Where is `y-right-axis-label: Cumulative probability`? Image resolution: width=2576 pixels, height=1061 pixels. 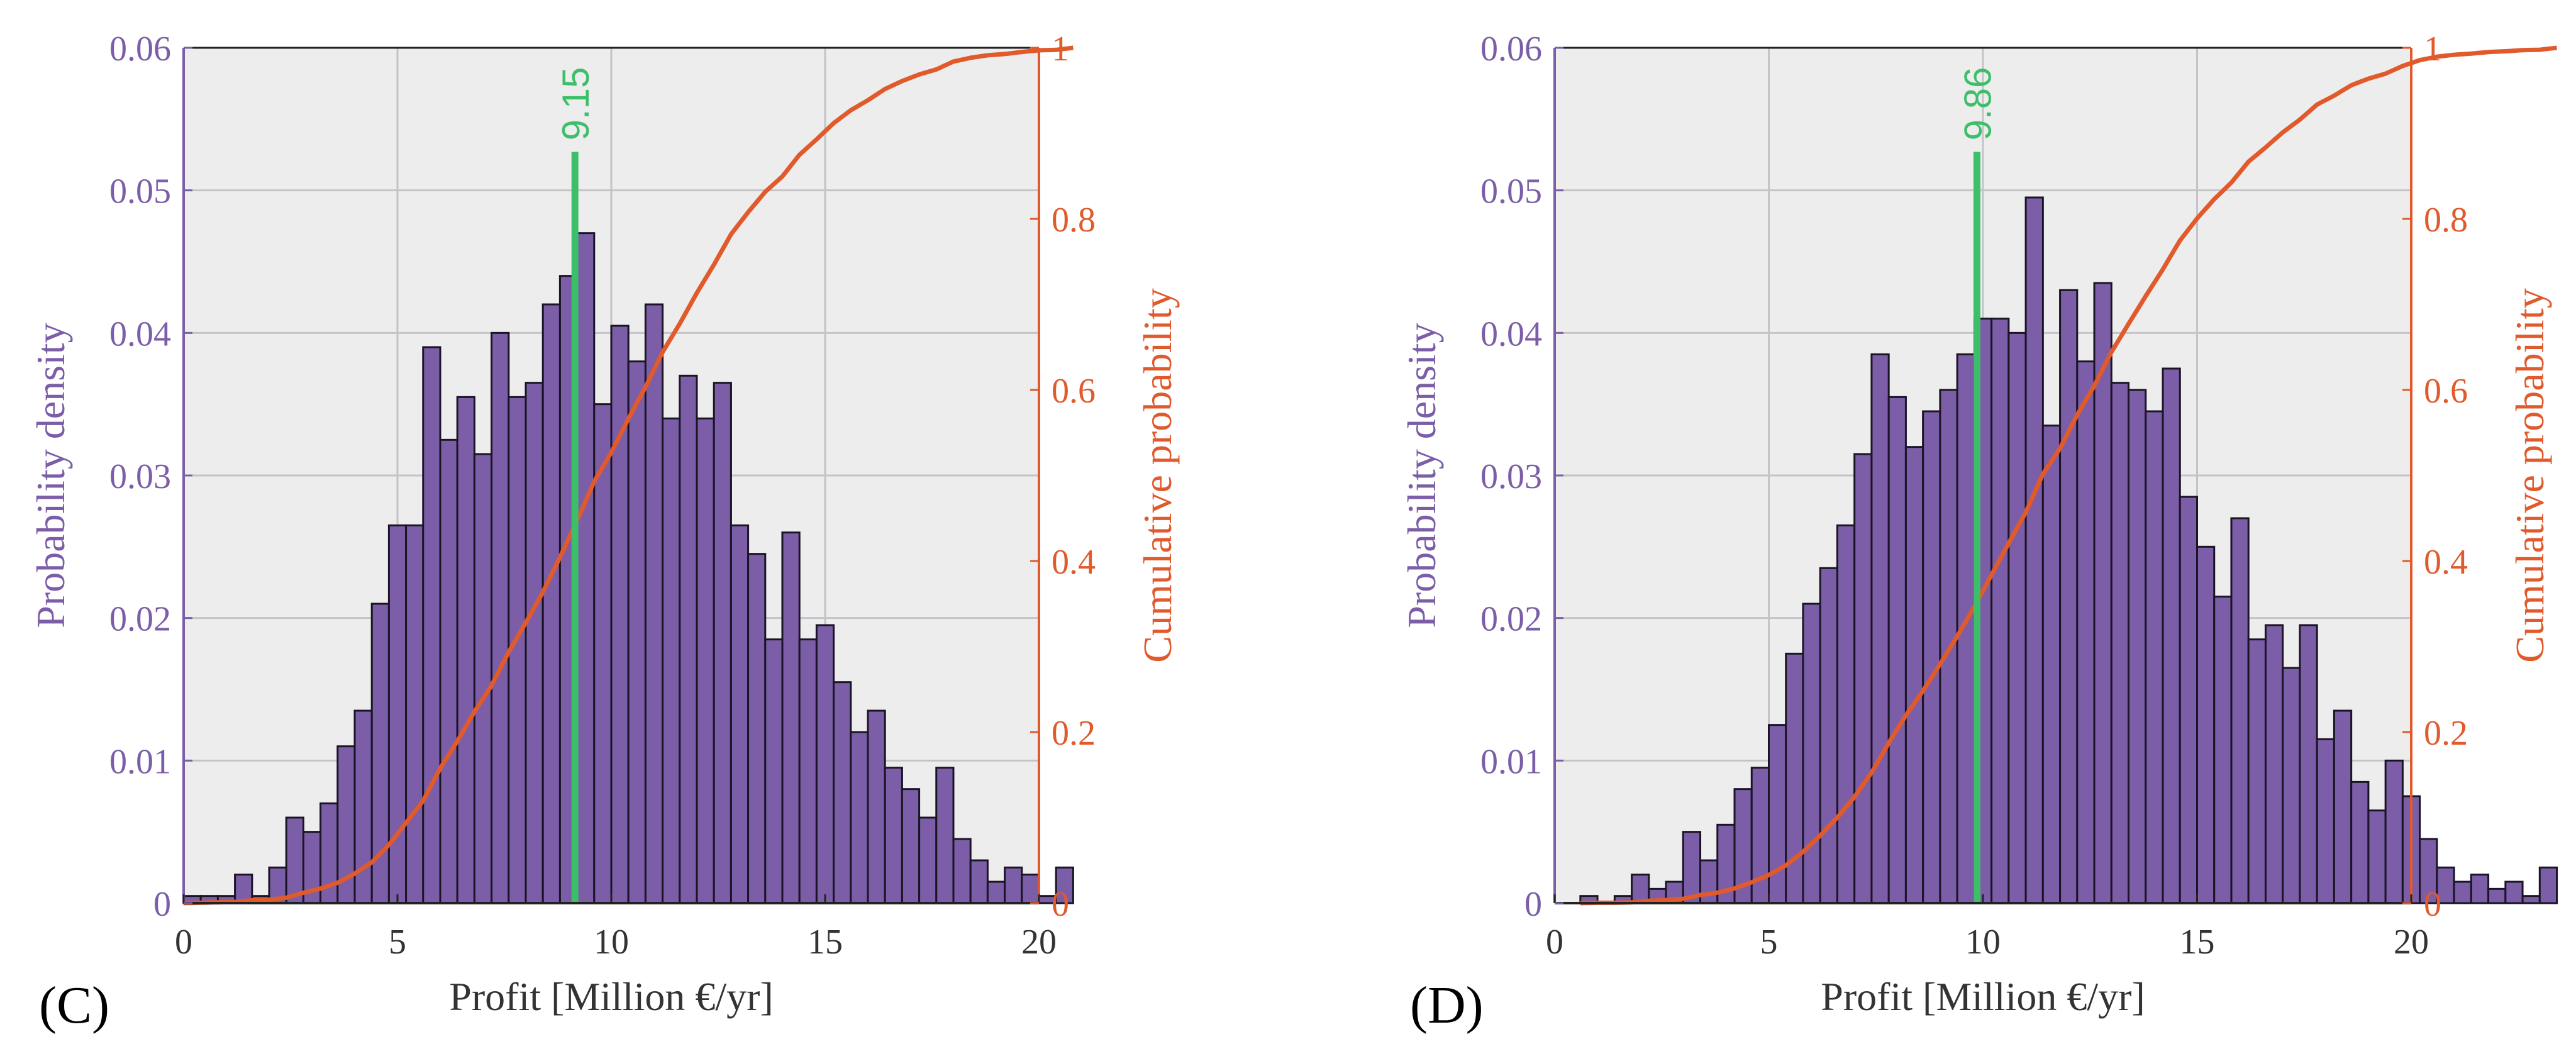
y-right-axis-label: Cumulative probability is located at coordinates (2529, 475).